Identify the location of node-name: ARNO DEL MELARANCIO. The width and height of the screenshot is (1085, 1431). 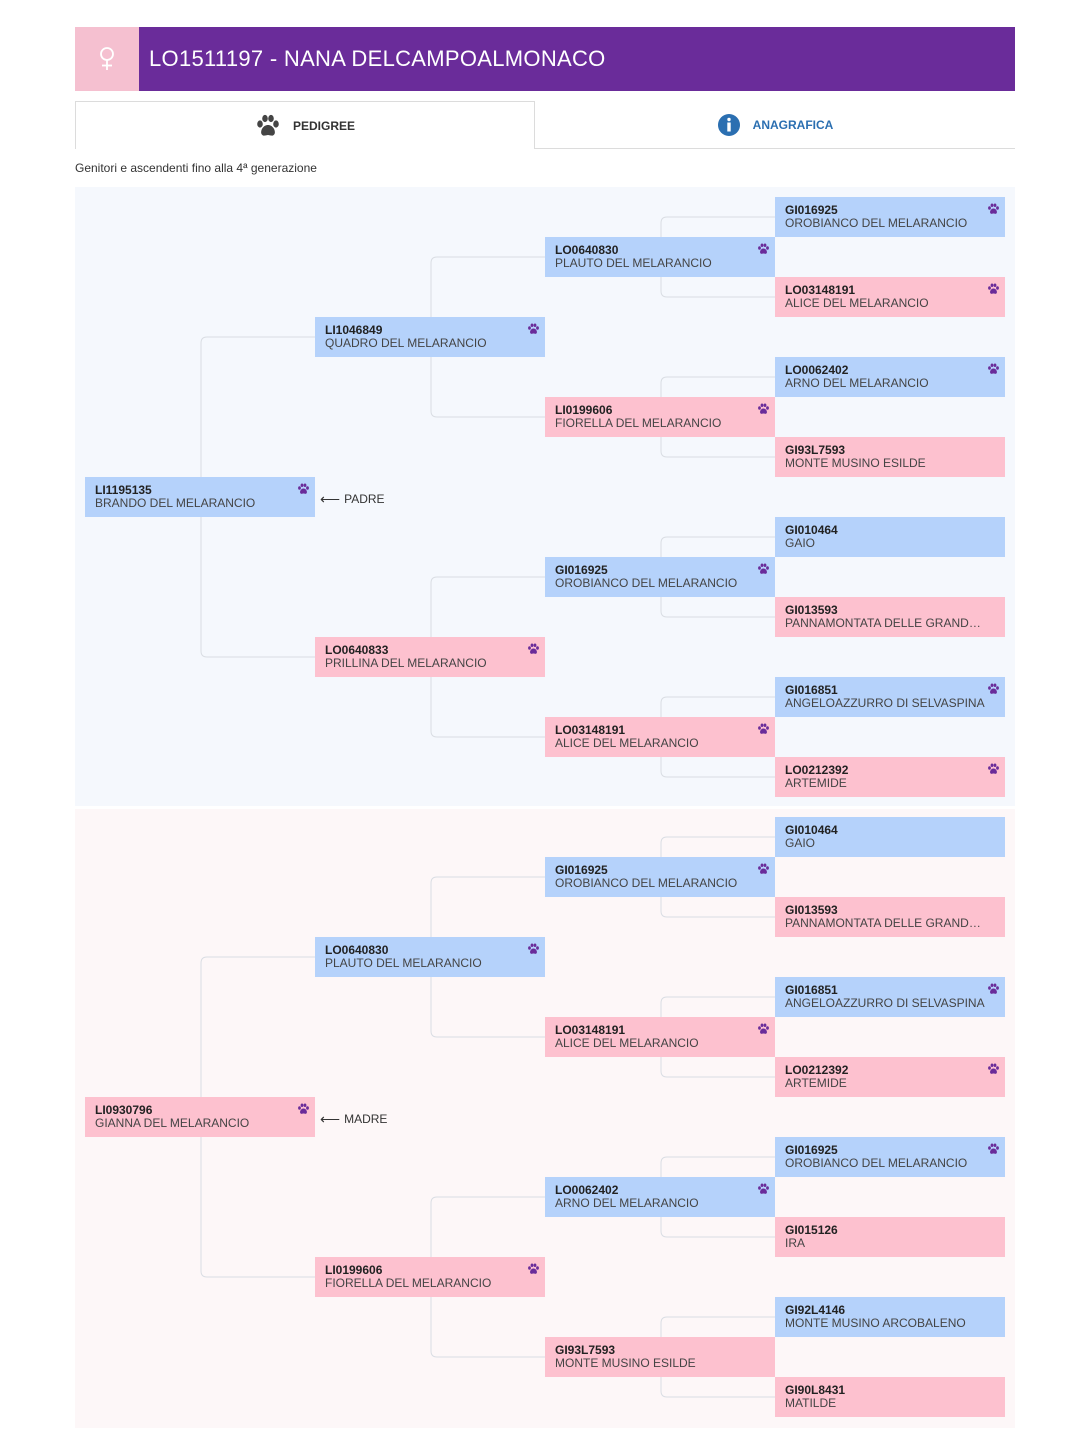
(627, 1203).